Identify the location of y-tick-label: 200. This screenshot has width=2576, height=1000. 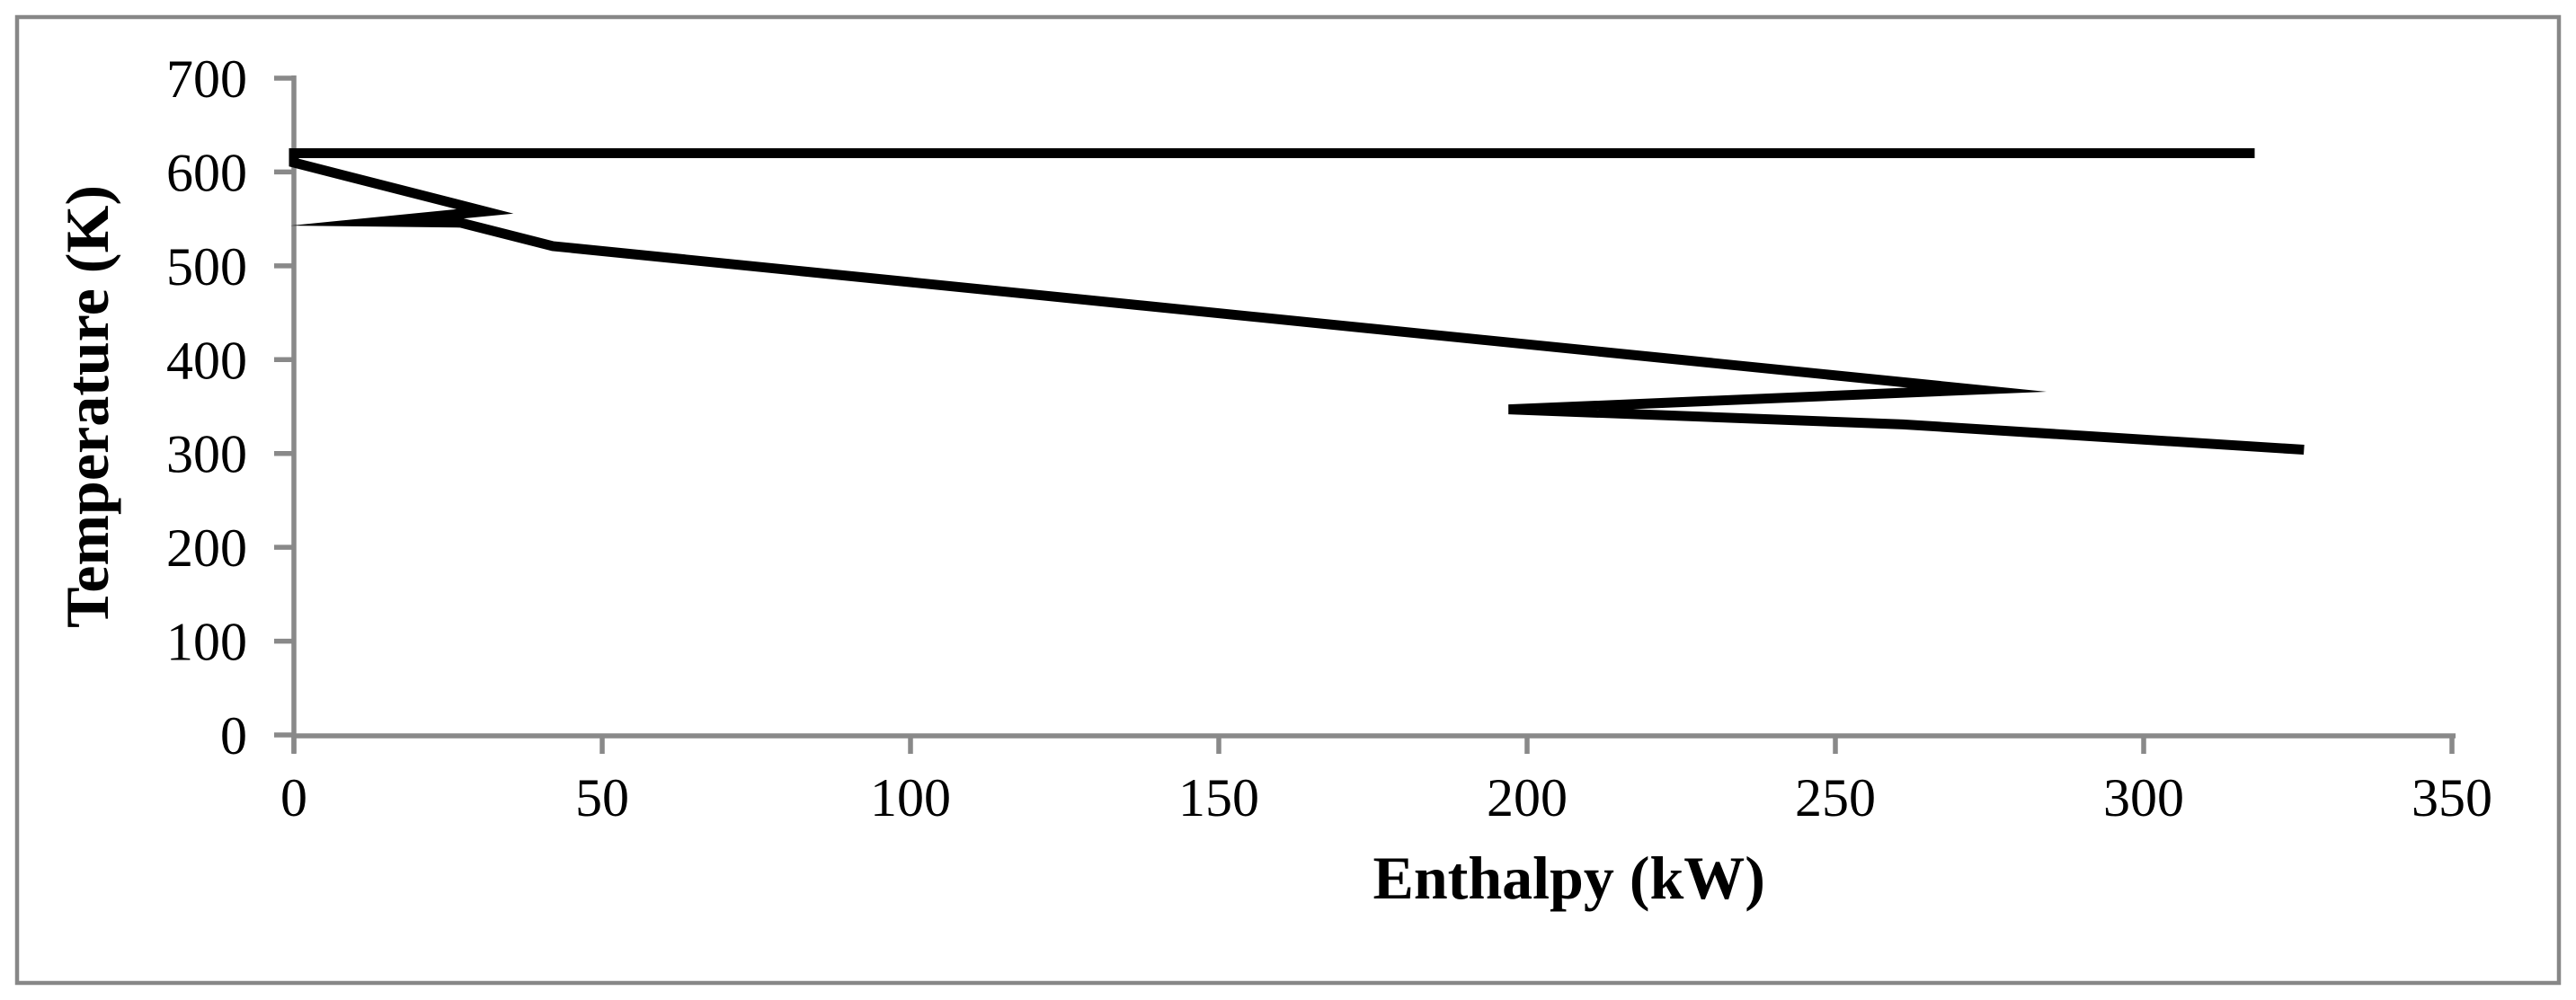
(206, 548).